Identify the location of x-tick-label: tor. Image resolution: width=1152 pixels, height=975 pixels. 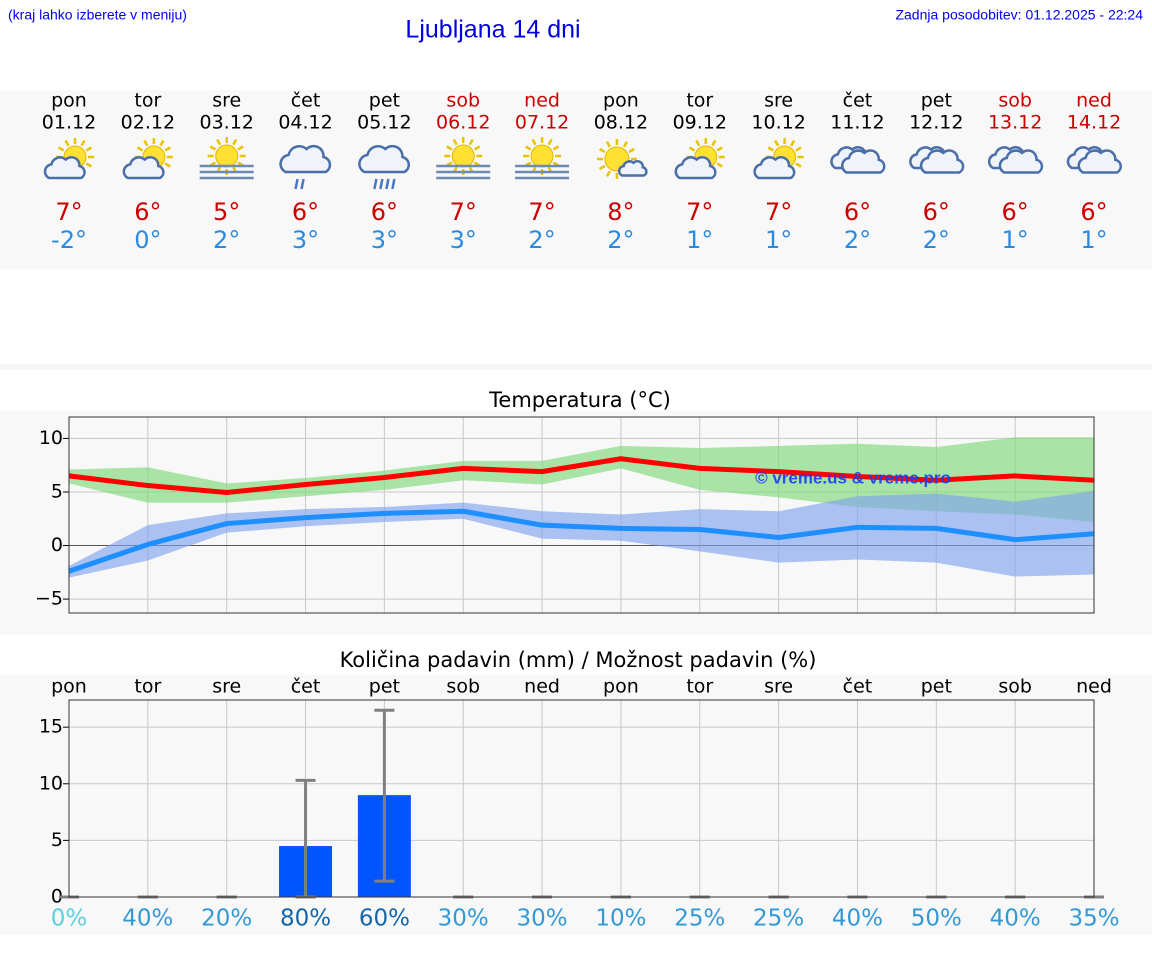
(699, 687).